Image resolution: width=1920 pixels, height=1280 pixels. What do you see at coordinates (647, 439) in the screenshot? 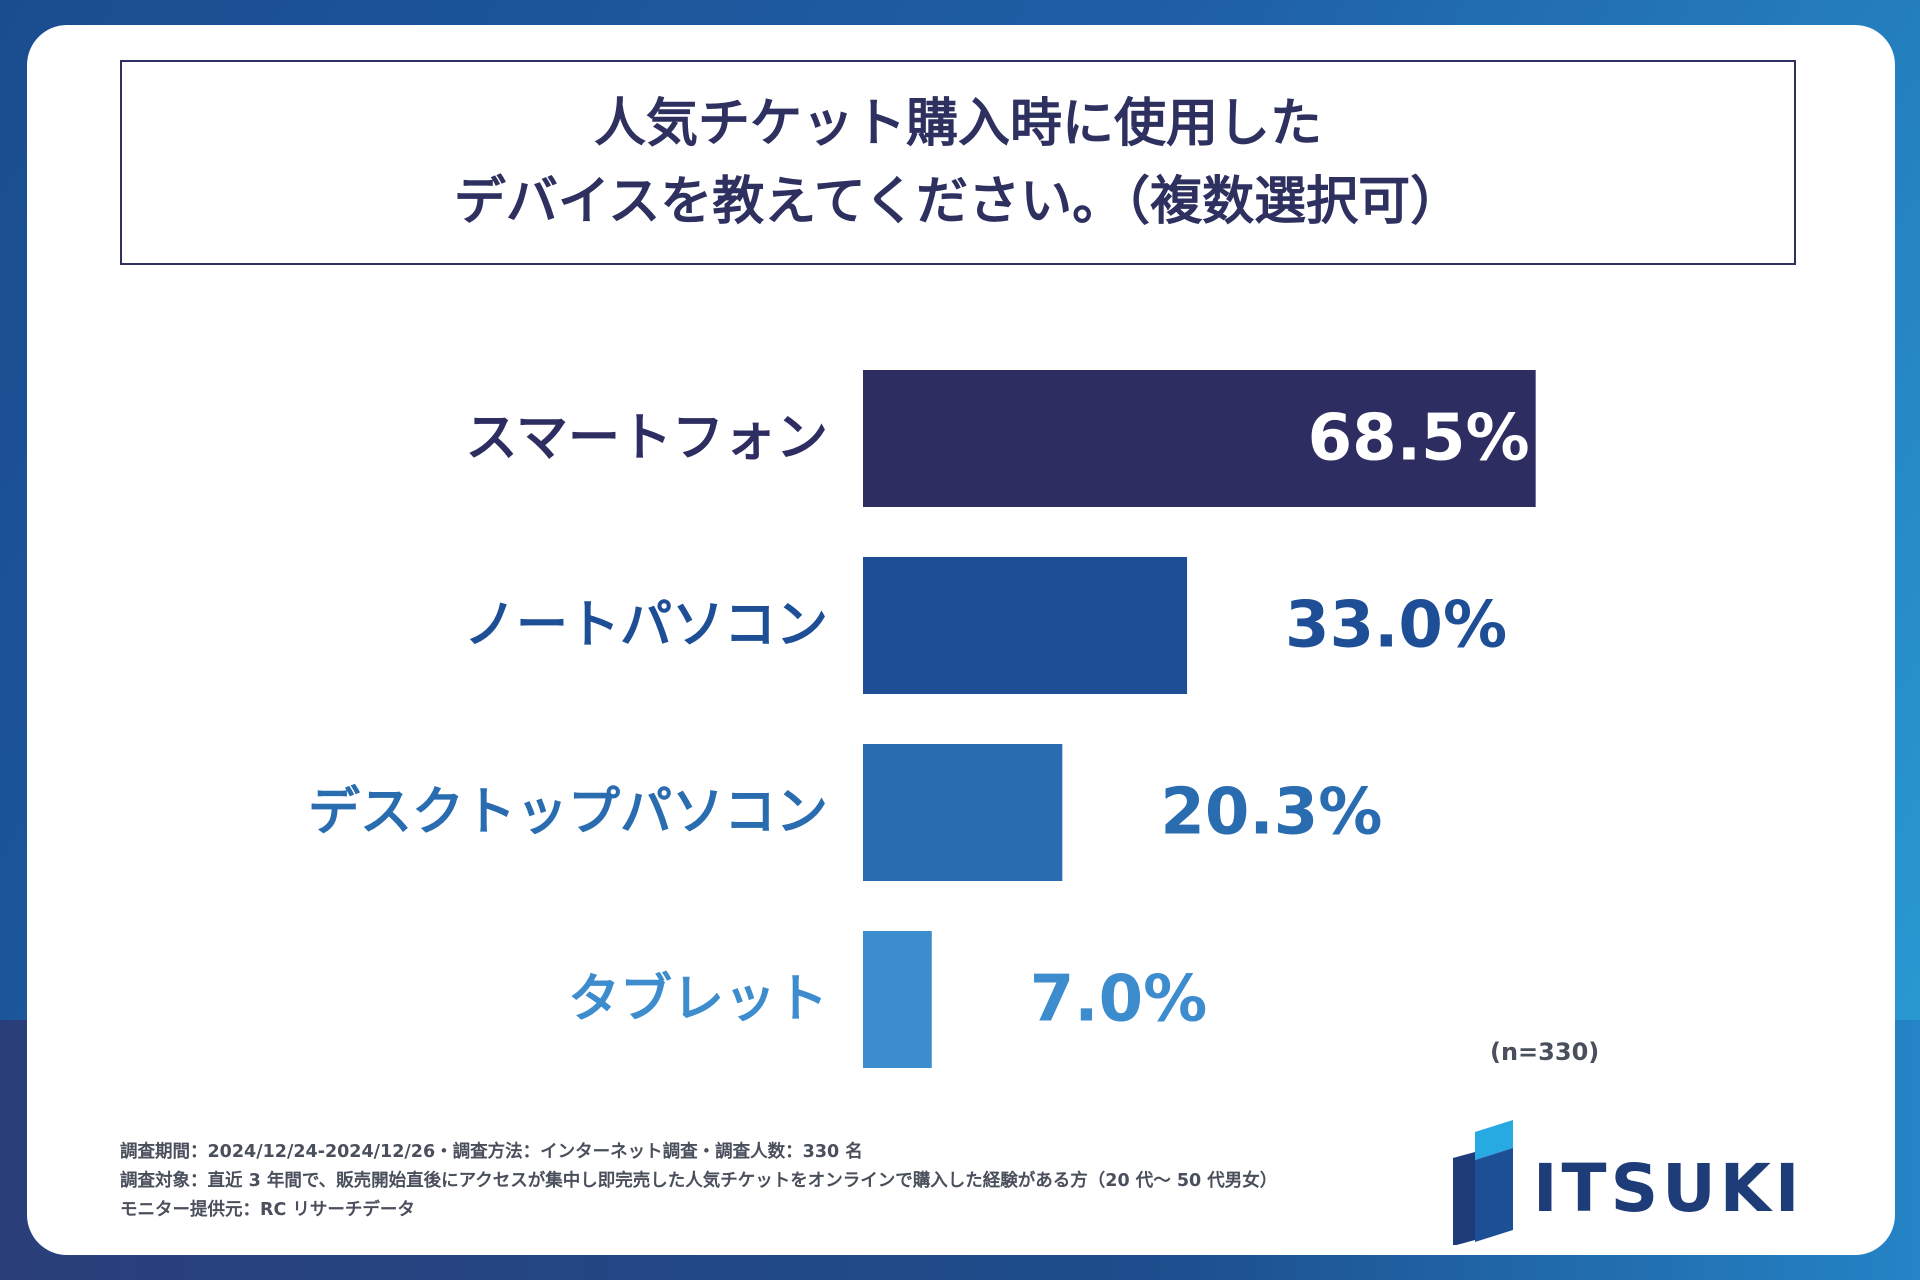
I see `category-label-0: スマートフォン` at bounding box center [647, 439].